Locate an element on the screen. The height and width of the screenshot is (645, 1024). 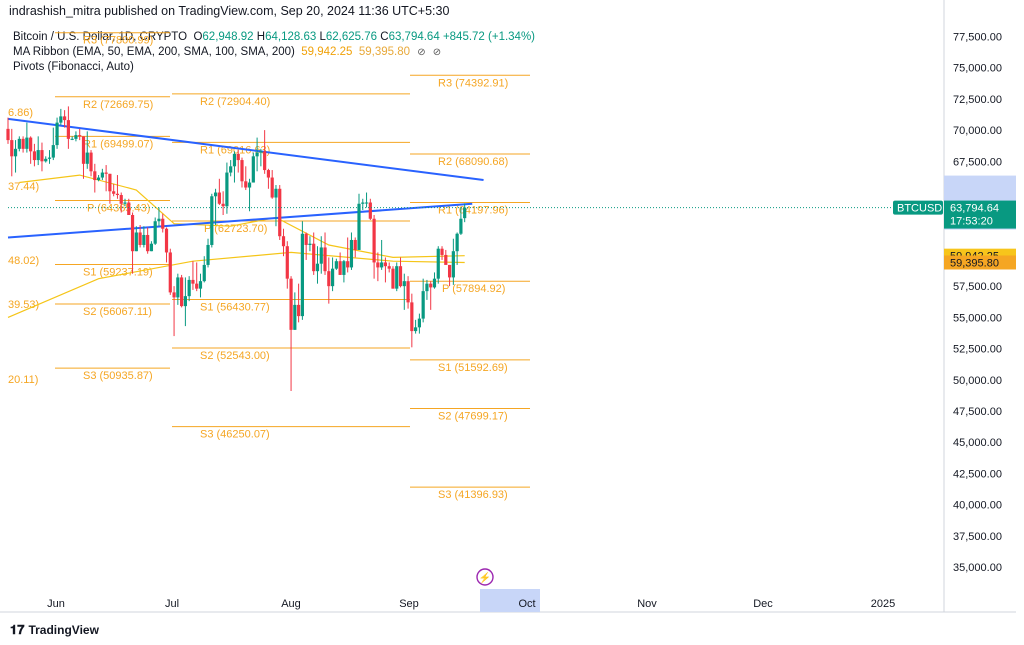
price-tick-label: 75,000.00 is located at coordinates (977, 69).